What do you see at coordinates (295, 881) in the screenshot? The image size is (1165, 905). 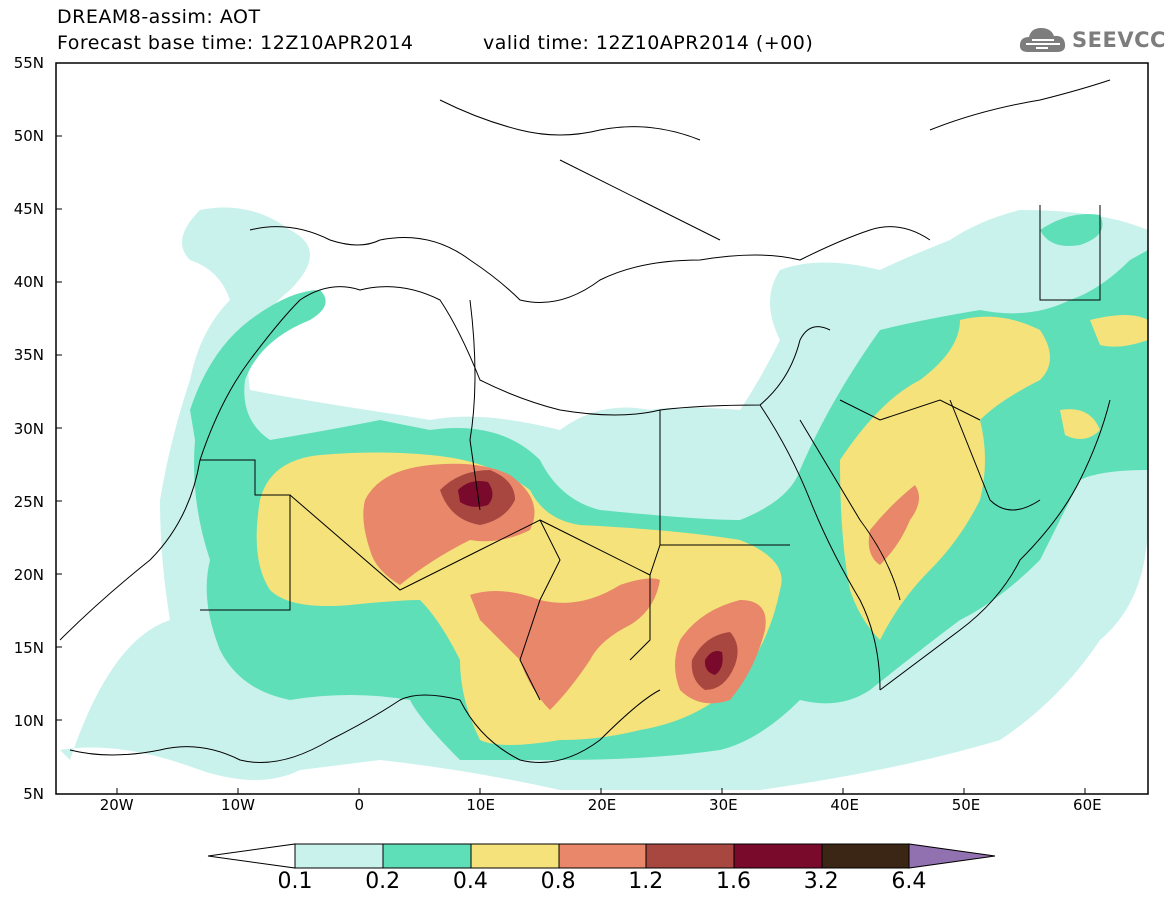 I see `colorbar-tick-label: 0.1` at bounding box center [295, 881].